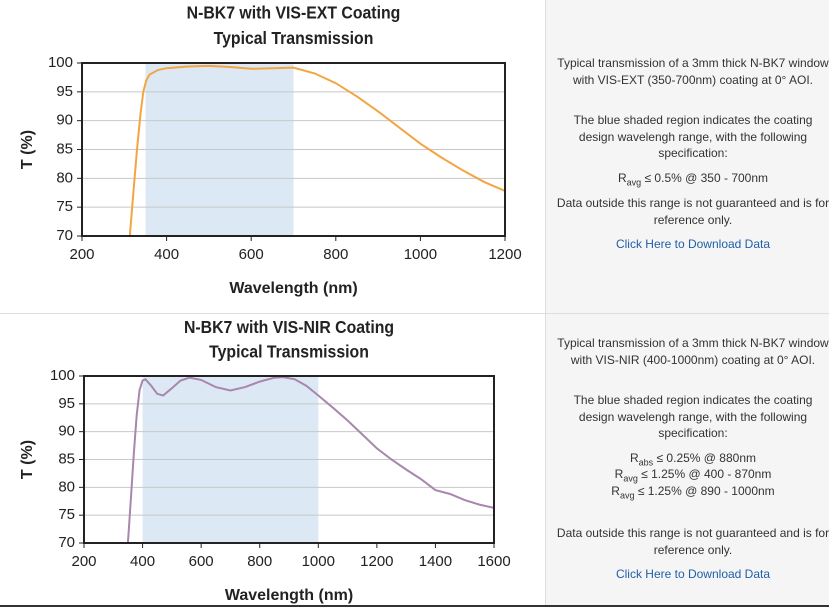 This screenshot has width=829, height=607. I want to click on spec-text: ≤ 1.25% @ 890 - 1000nm, so click(706, 491).